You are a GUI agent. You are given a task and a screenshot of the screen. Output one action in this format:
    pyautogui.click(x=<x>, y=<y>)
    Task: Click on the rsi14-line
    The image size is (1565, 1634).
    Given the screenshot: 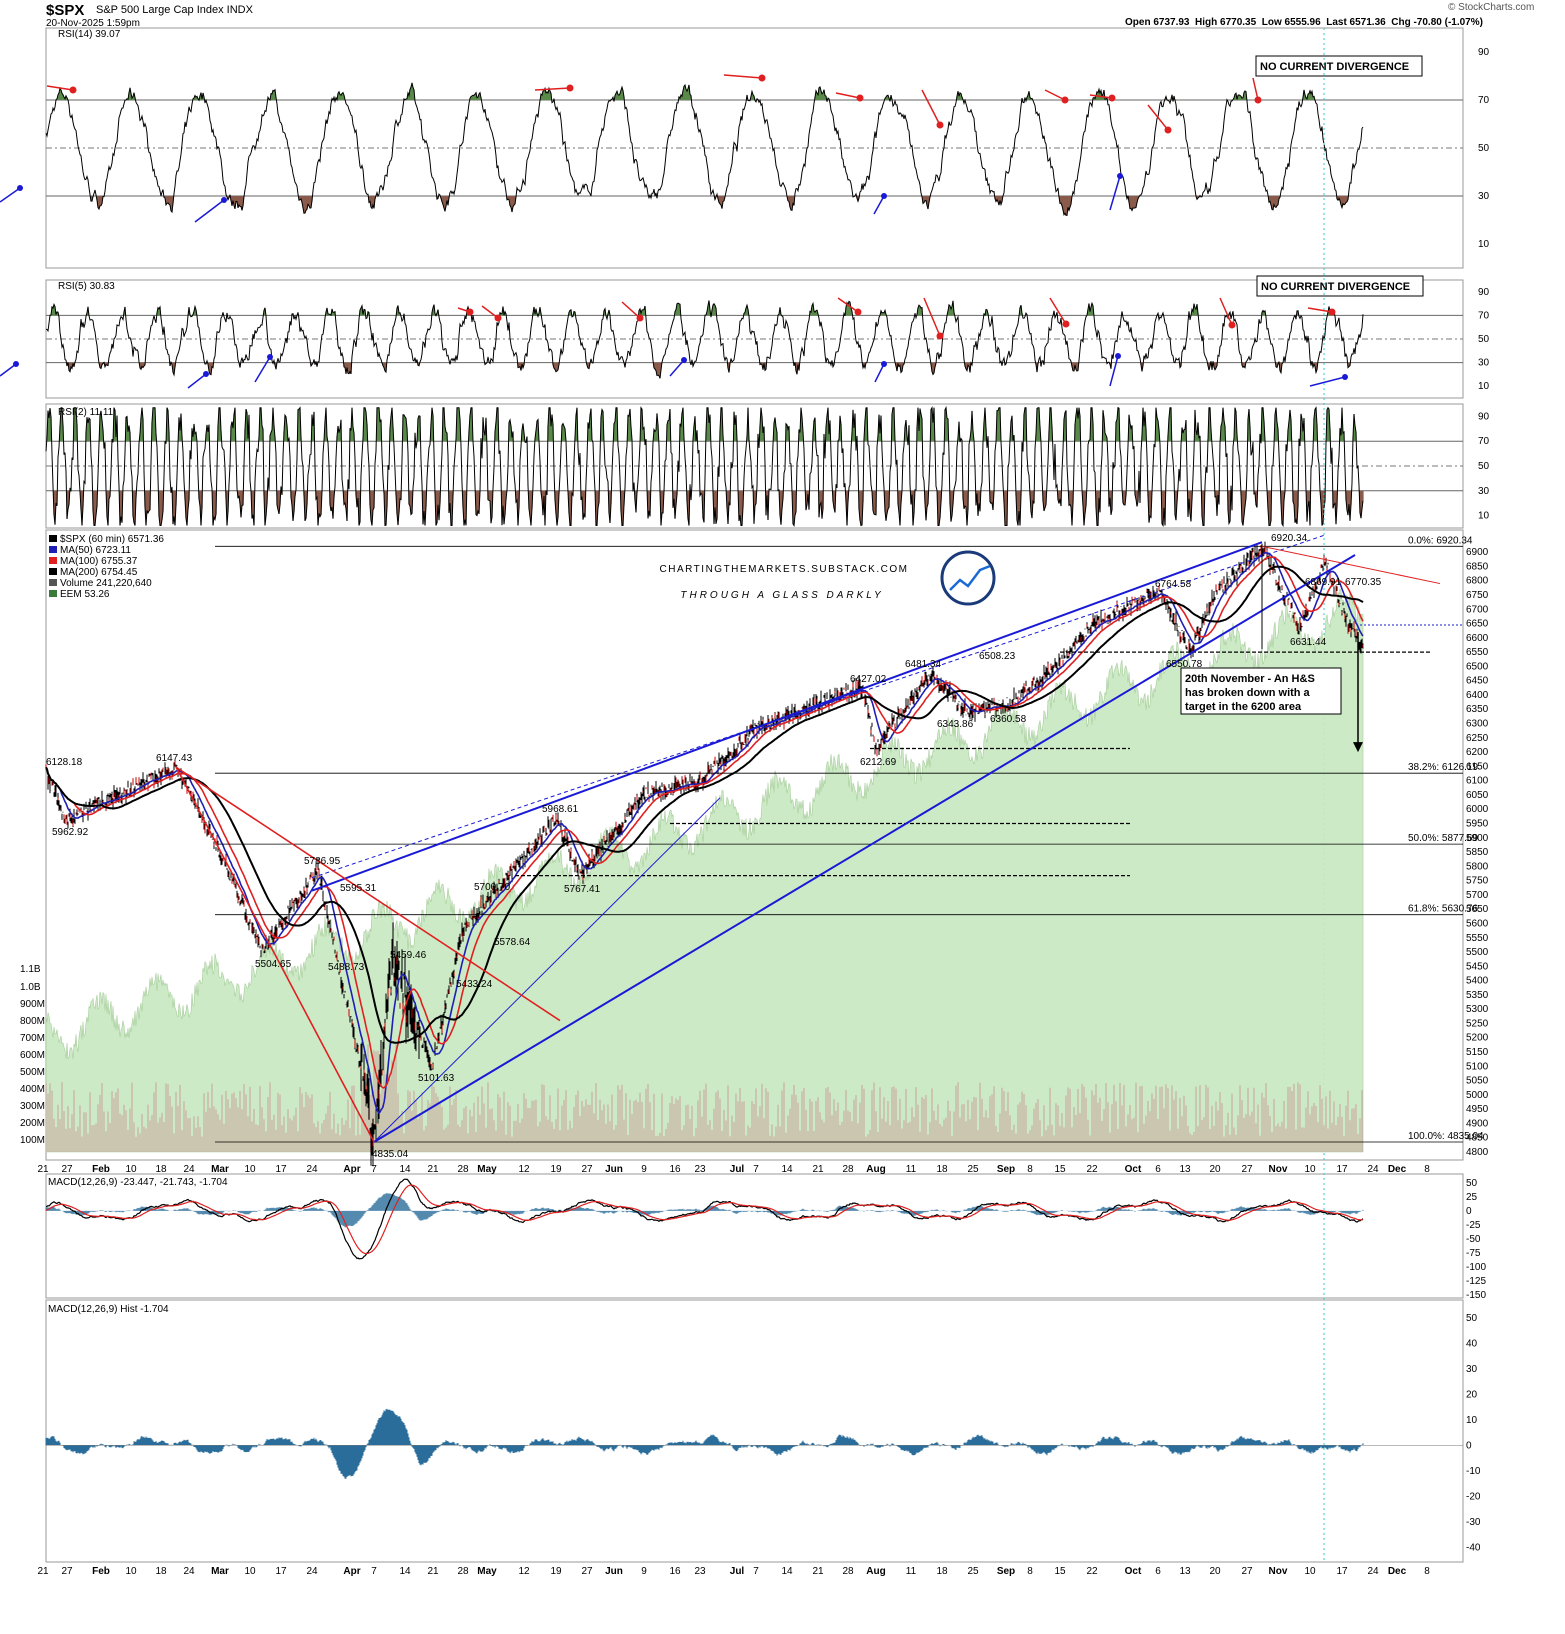 What is the action you would take?
    pyautogui.click(x=704, y=149)
    